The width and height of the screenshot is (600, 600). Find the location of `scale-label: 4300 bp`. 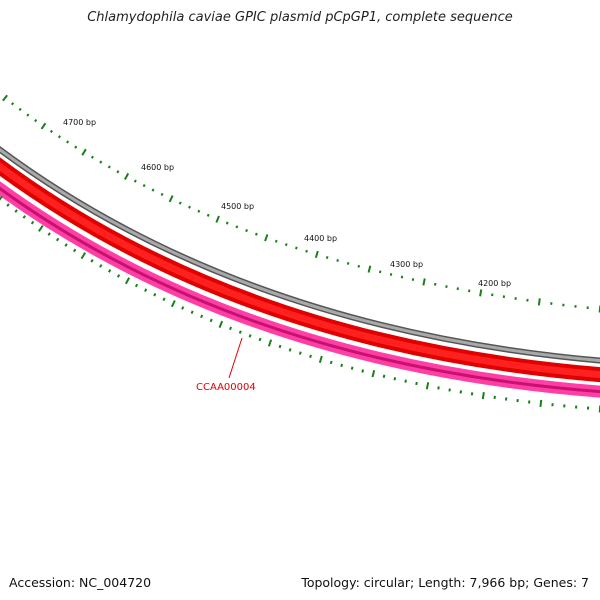

scale-label: 4300 bp is located at coordinates (406, 264).